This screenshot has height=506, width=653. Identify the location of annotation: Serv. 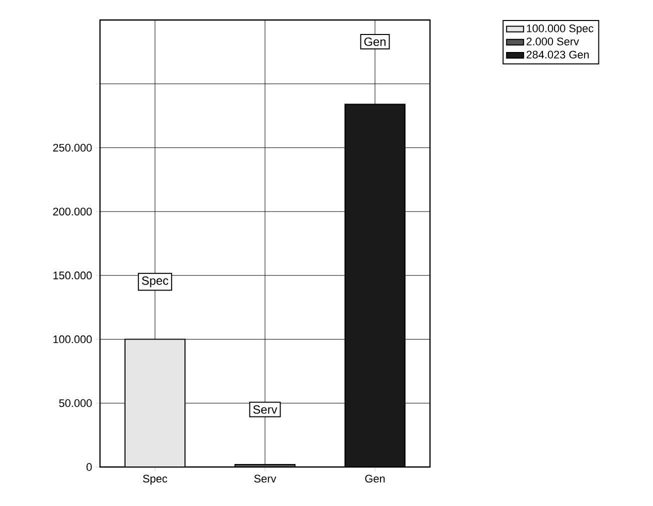
(265, 409).